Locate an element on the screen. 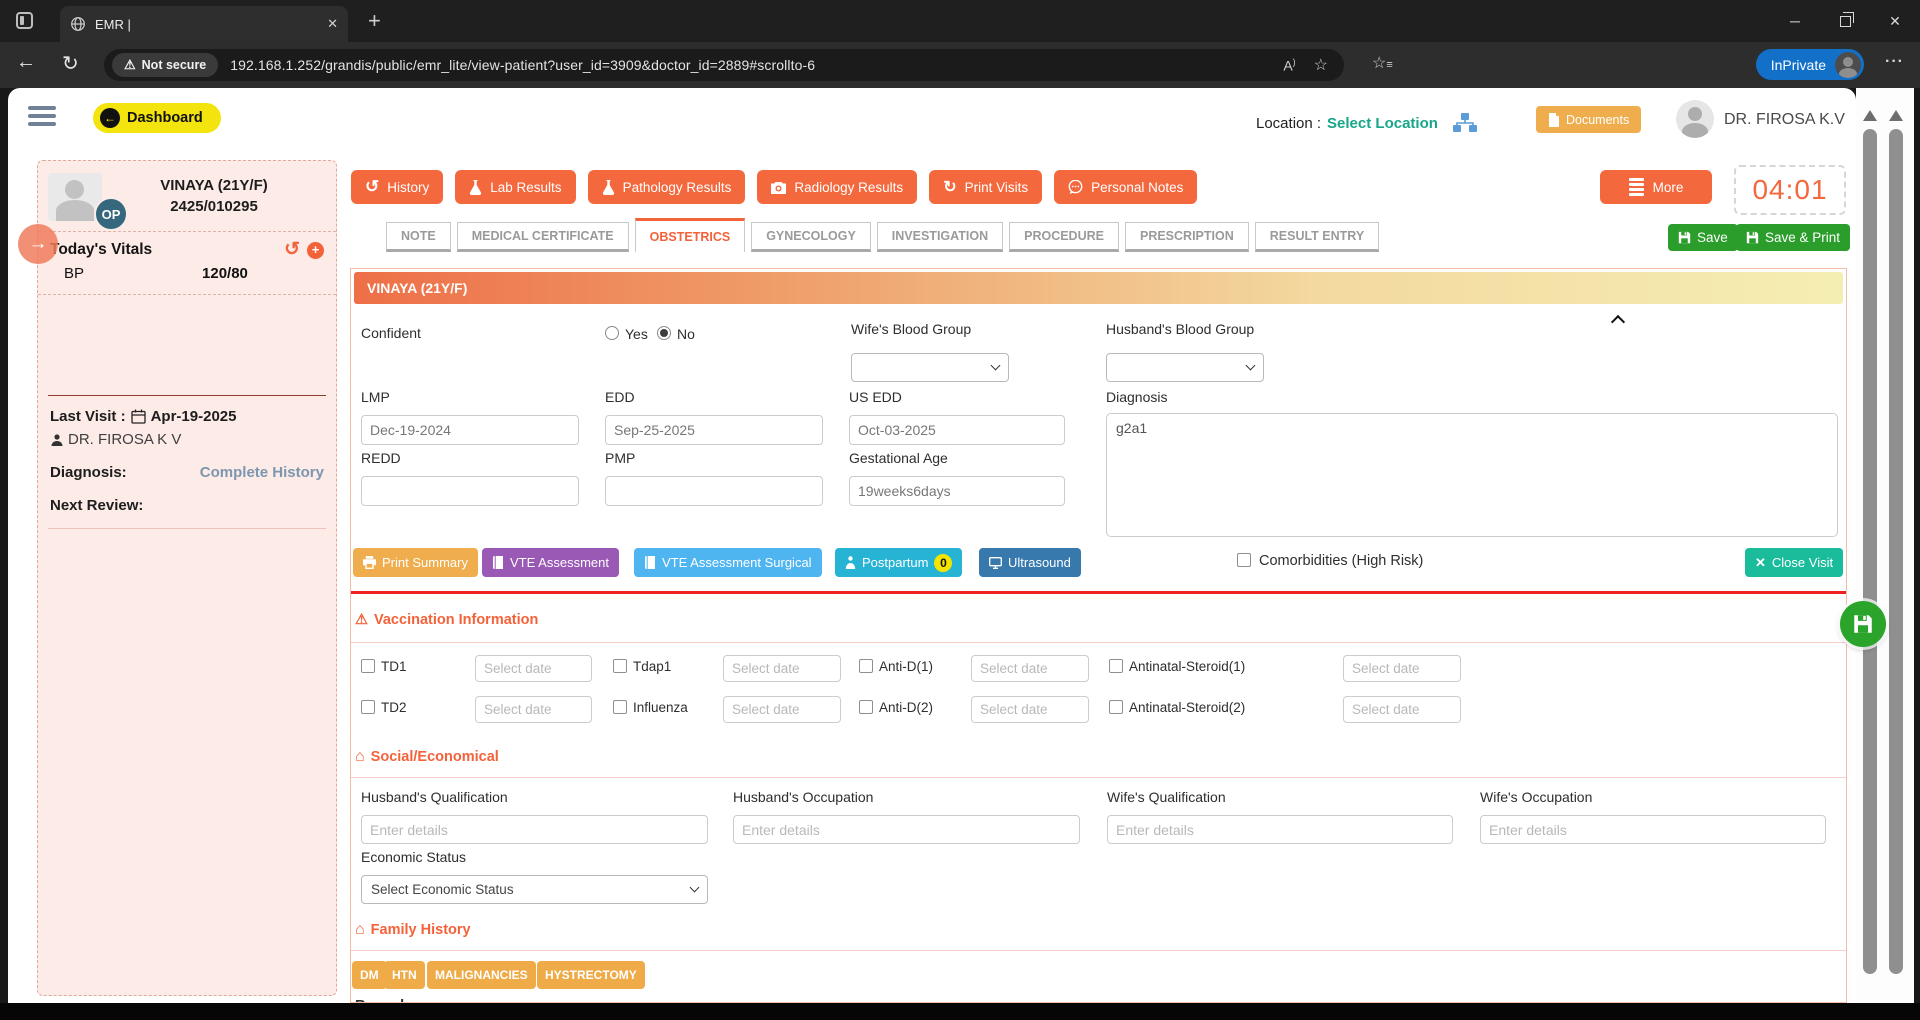  tab-procedure: PROCEDURE is located at coordinates (1064, 237).